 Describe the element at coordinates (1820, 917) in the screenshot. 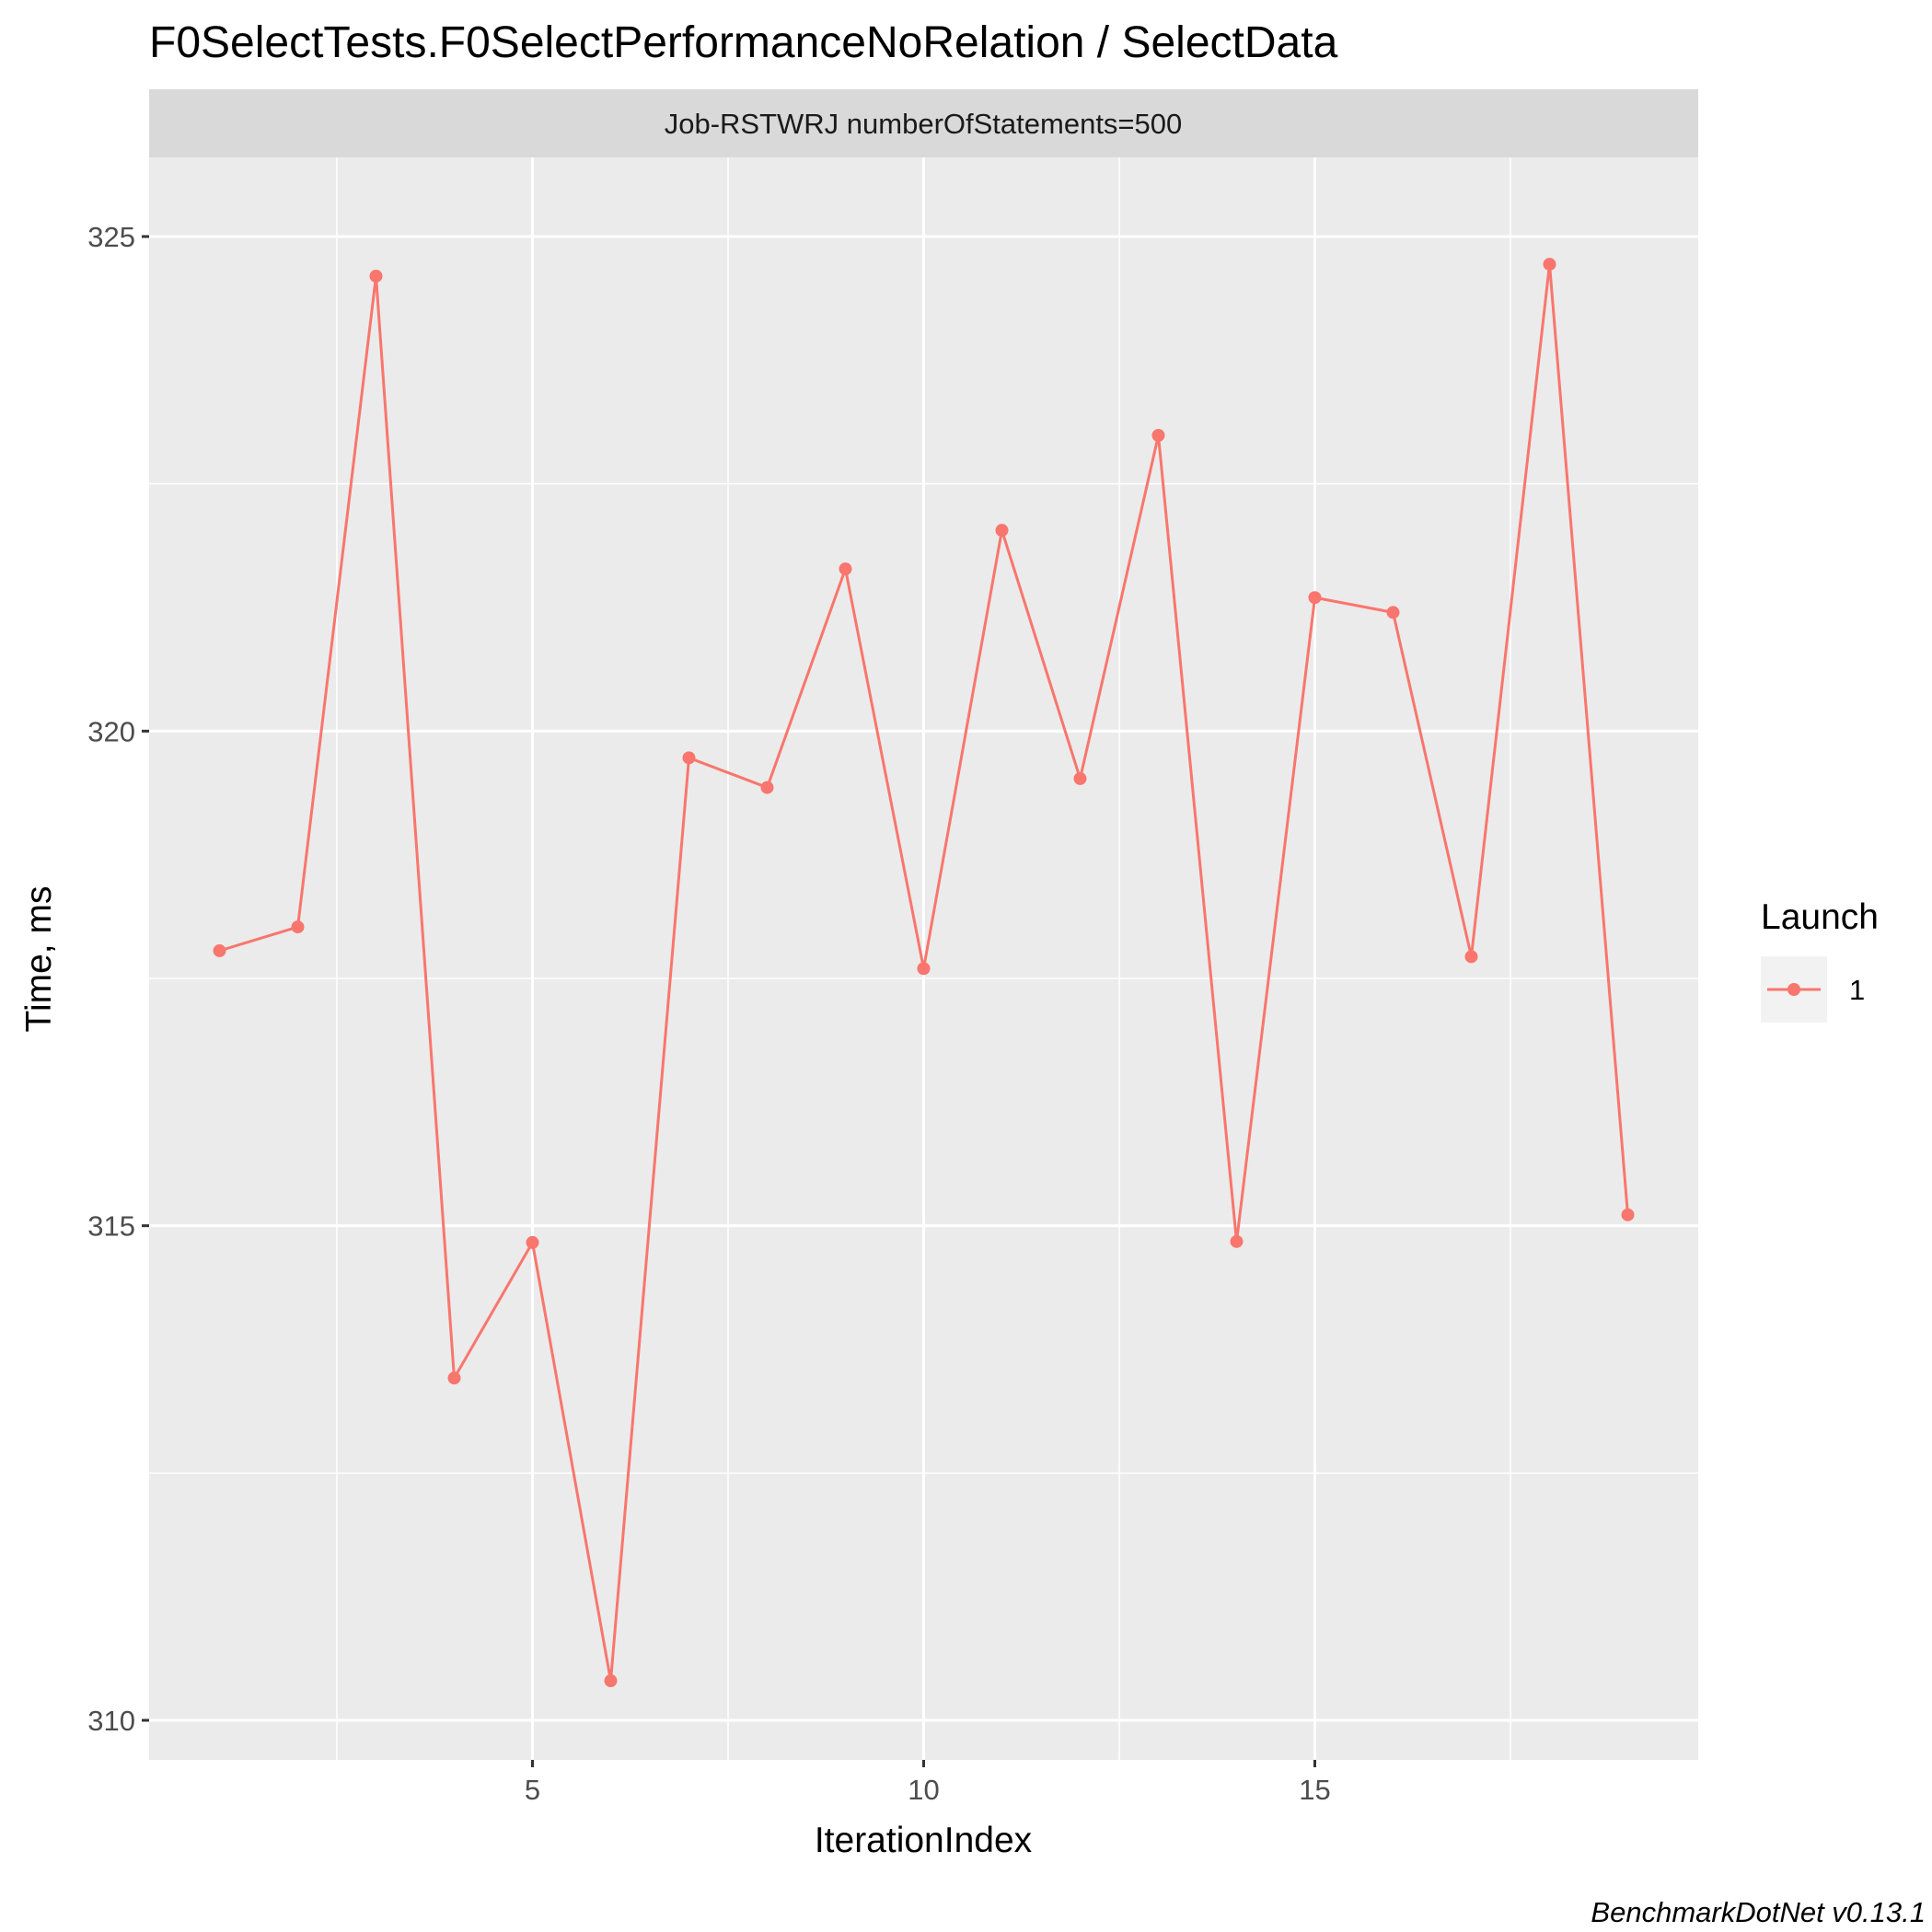

I see `legend-title: Launch` at that location.